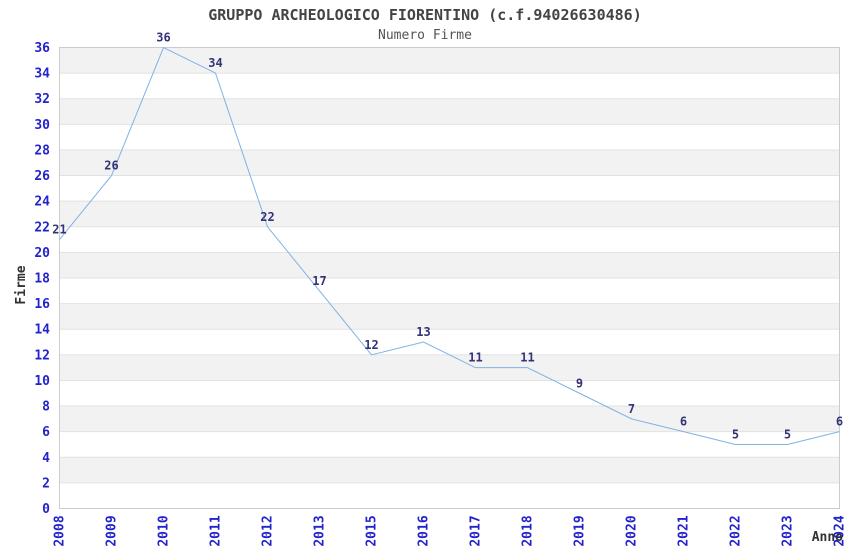 The height and width of the screenshot is (550, 850). I want to click on y-tick-label: 32, so click(42, 99).